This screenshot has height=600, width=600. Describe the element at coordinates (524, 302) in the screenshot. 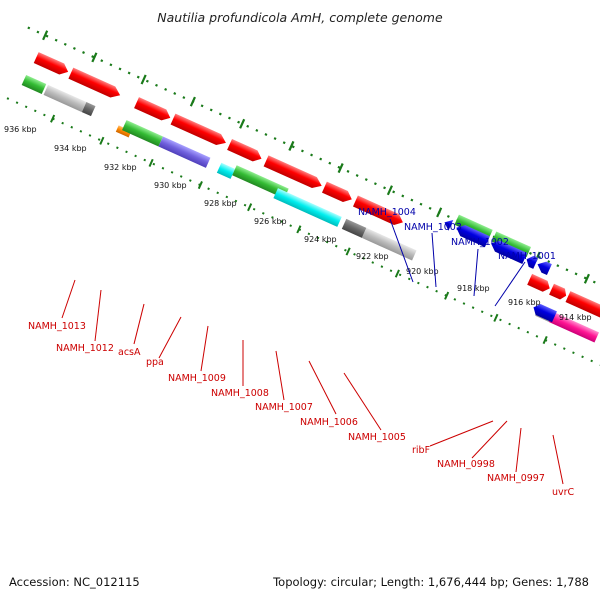

I see `ruler-label: 916 kbp` at that location.